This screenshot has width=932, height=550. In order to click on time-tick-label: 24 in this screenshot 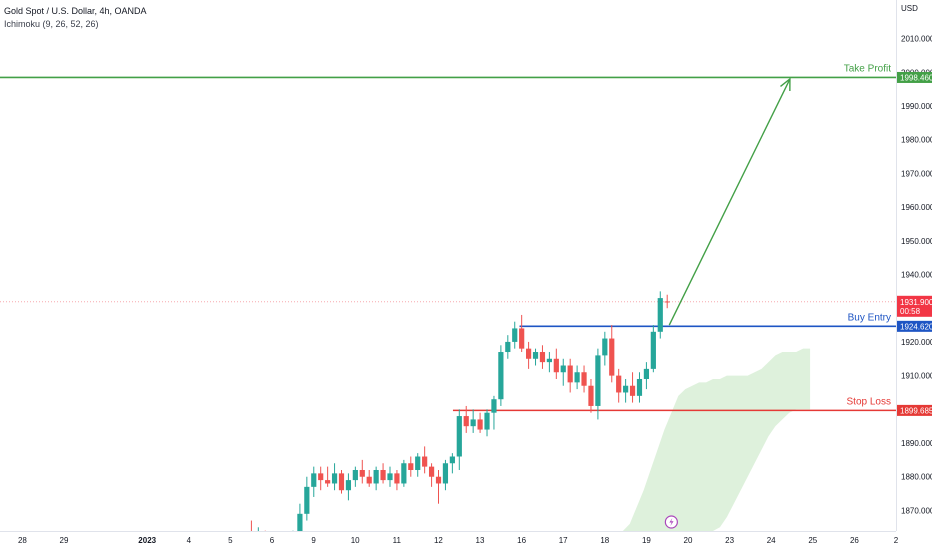, I will do `click(771, 540)`.